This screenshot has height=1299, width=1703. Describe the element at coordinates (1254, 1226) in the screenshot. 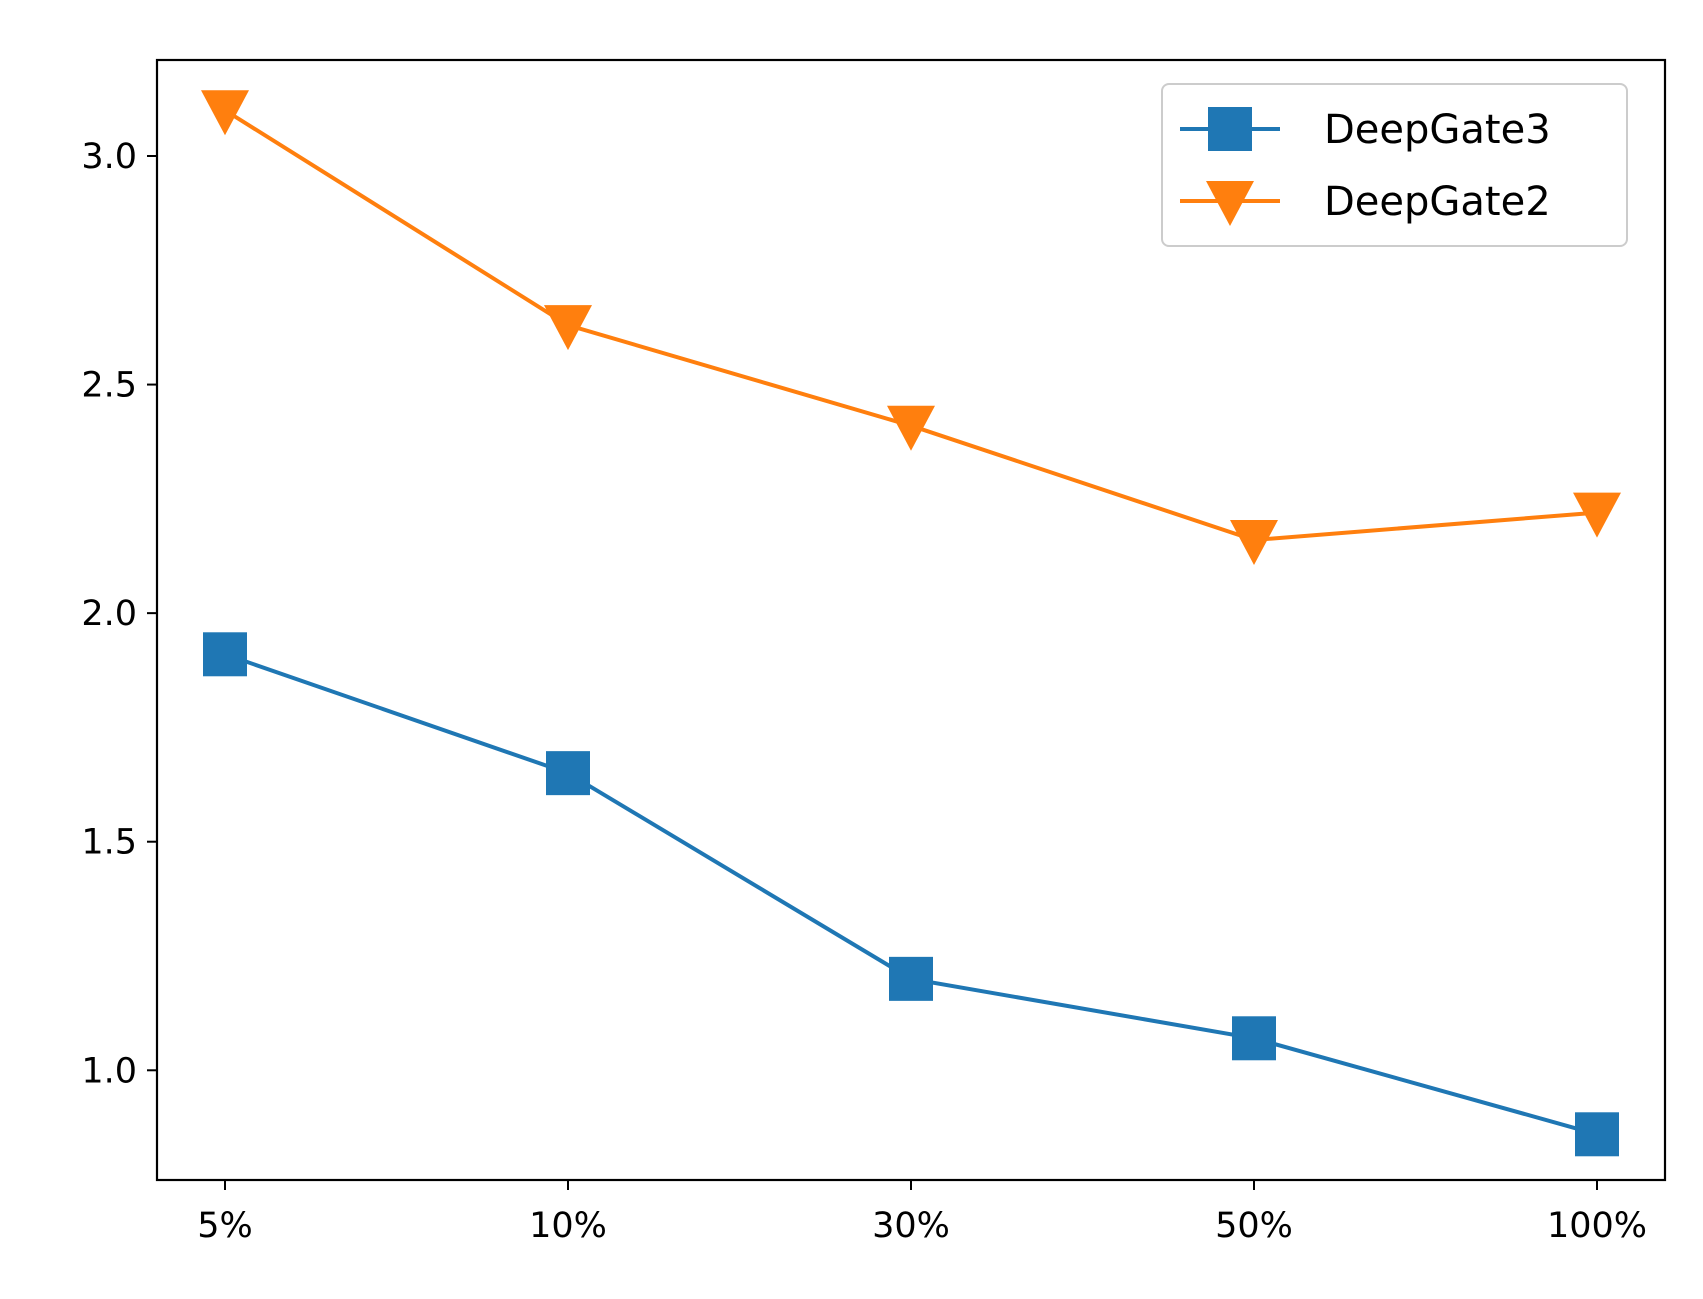

I see `x-tick-label: 50%` at that location.